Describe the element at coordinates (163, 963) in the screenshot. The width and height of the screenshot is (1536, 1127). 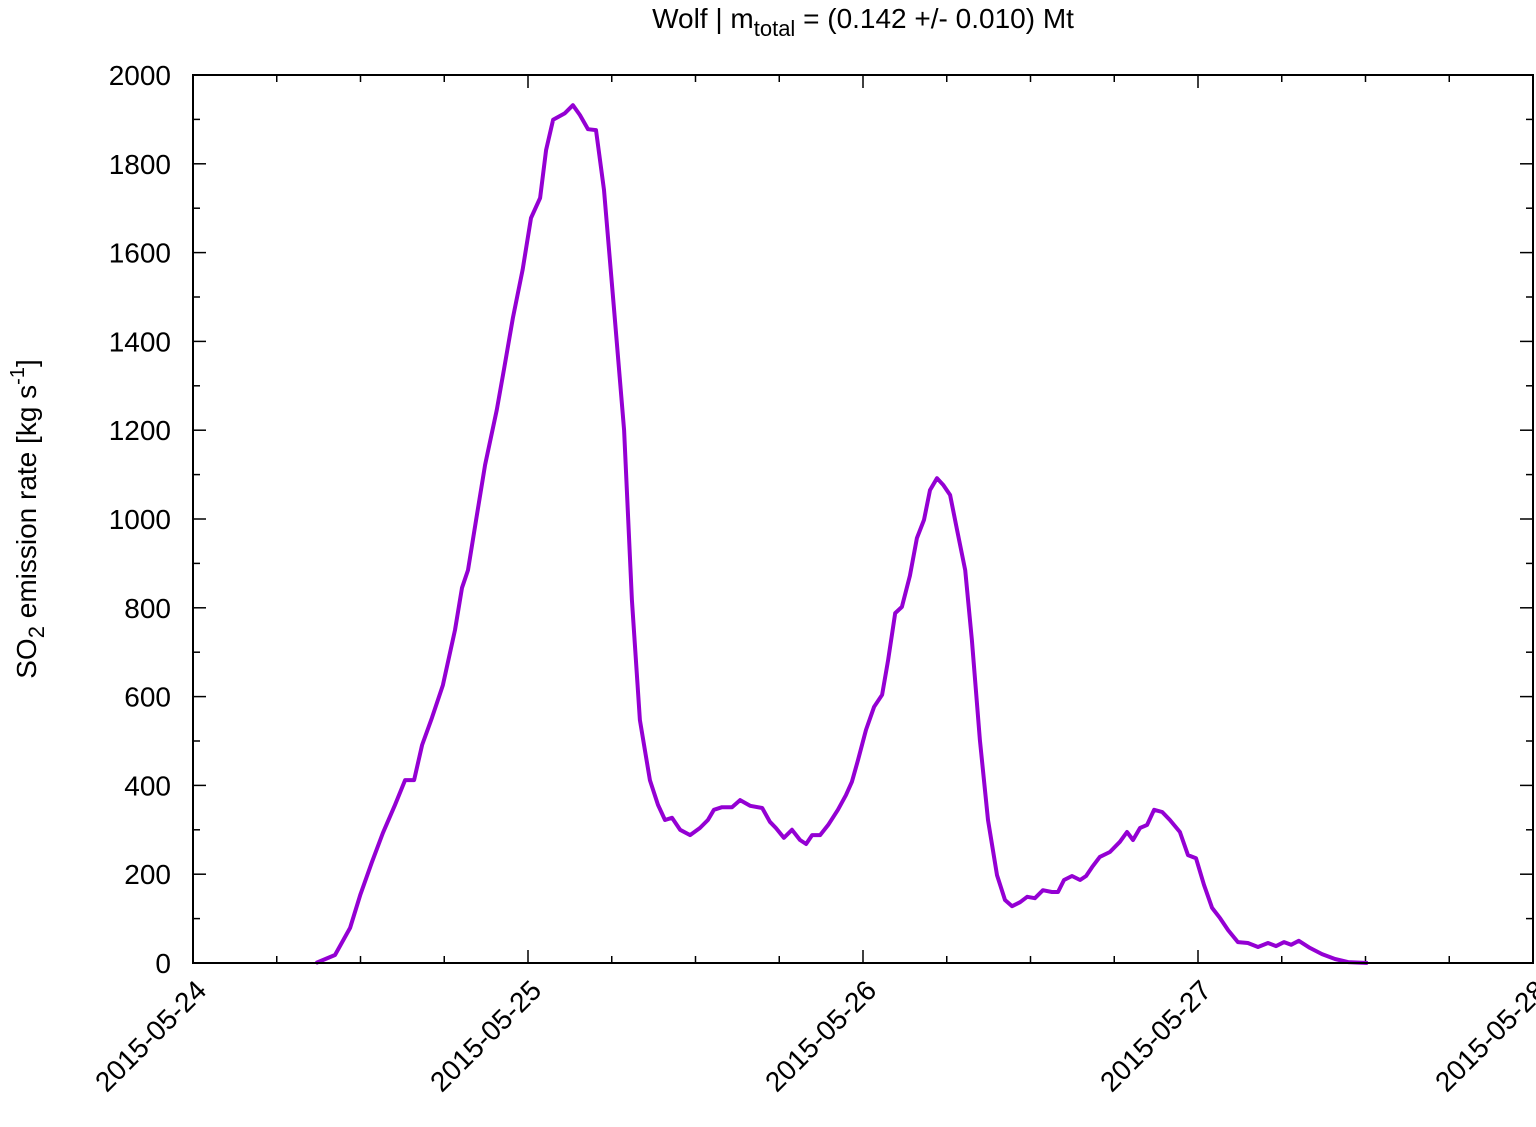
I see `y-tick-label: 0` at that location.